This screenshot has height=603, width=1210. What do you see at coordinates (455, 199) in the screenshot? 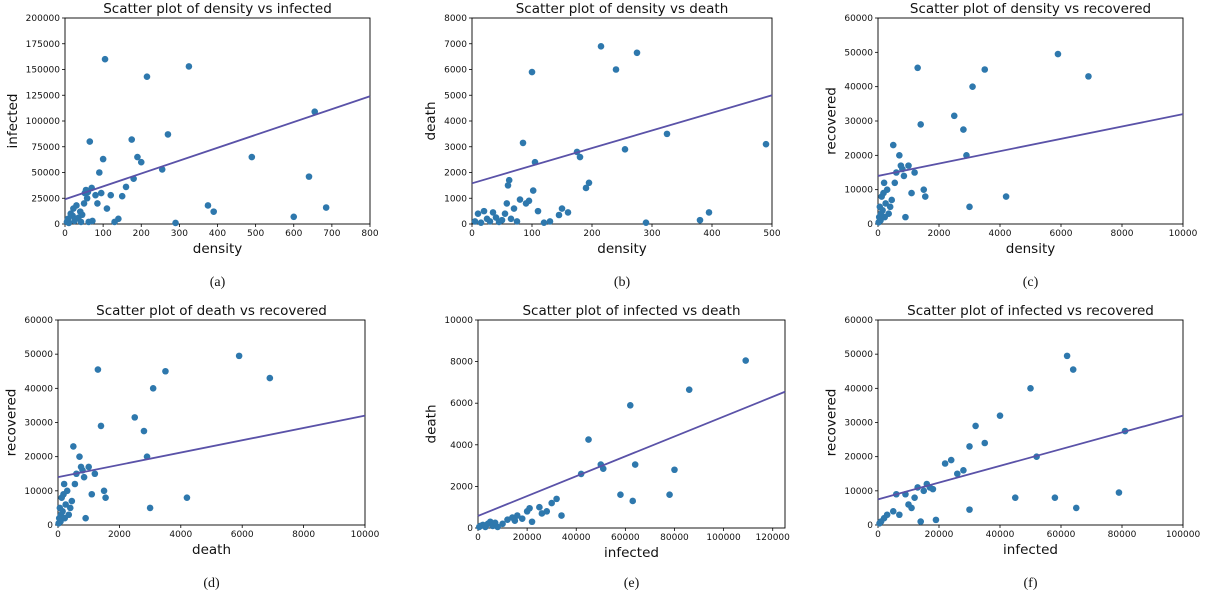
I see `y-tick-label: 1000` at bounding box center [455, 199].